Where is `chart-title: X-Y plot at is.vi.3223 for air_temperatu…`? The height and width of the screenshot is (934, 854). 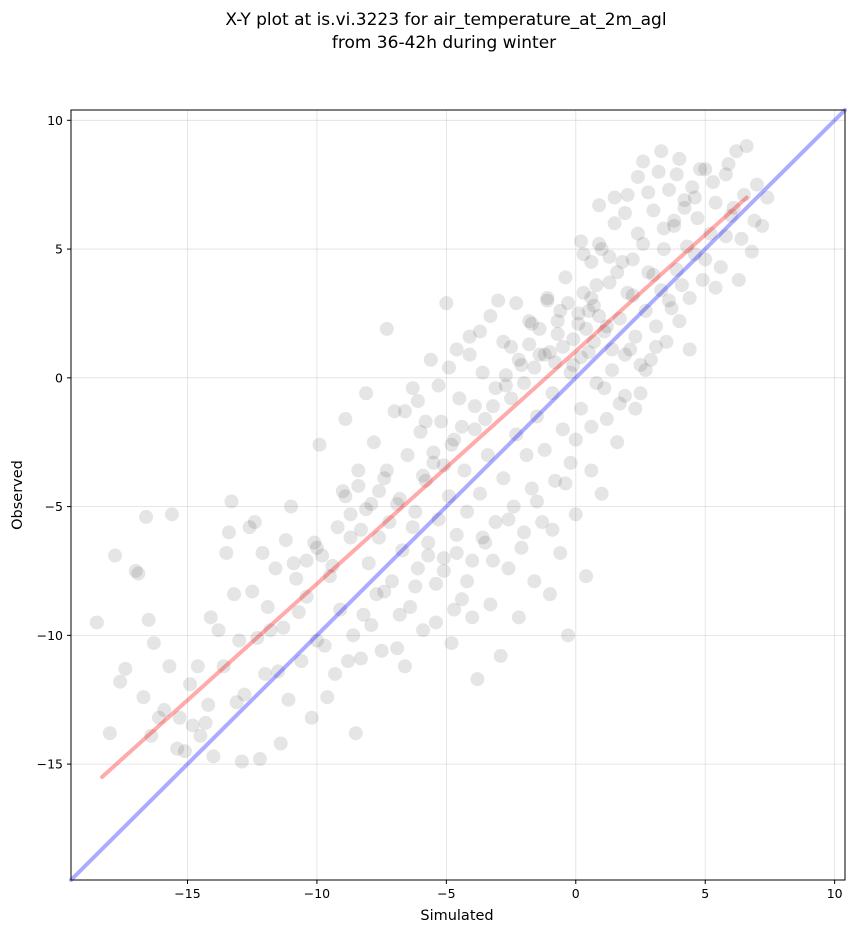
chart-title: X-Y plot at is.vi.3223 for air_temperatu… is located at coordinates (445, 20).